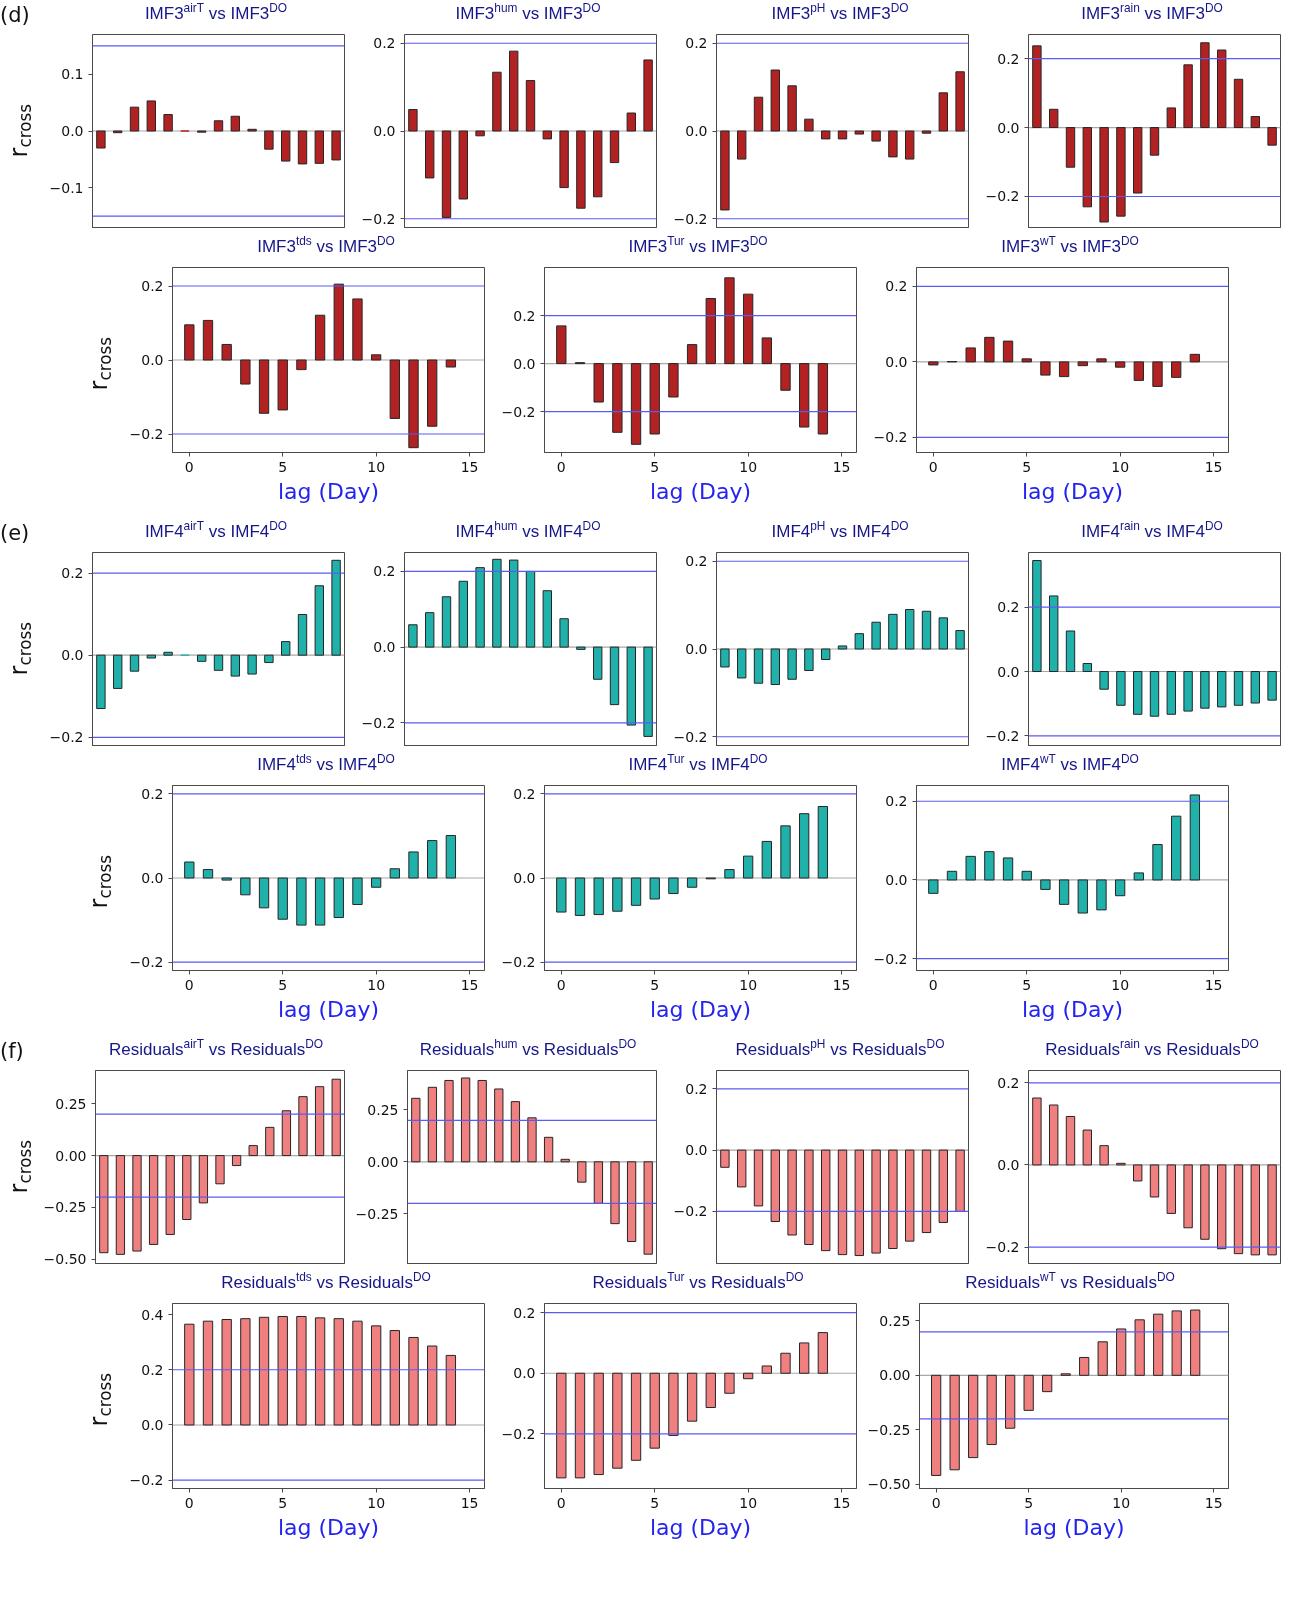  I want to click on y-tick-label: 0.00, so click(71, 1155).